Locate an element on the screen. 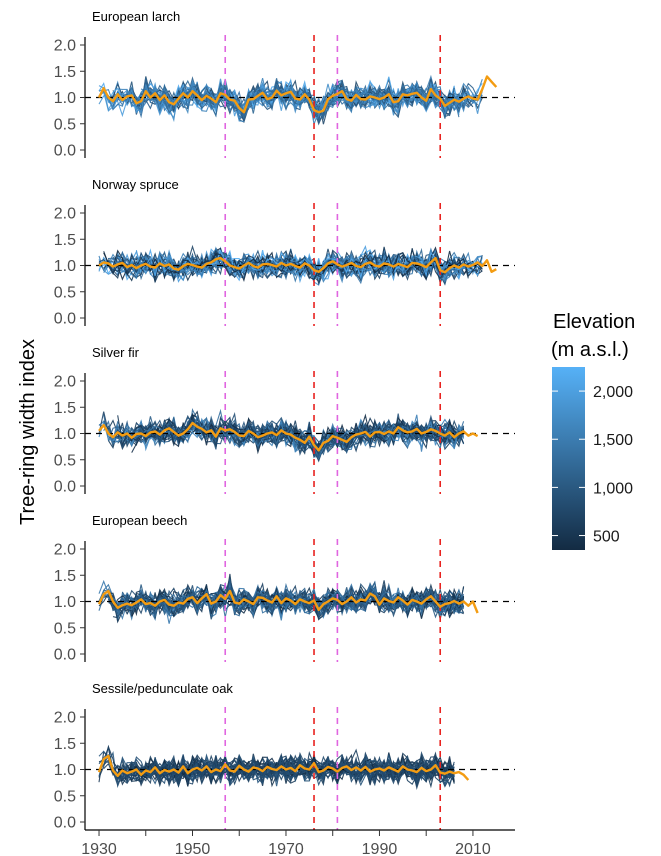 The height and width of the screenshot is (856, 661). panel-title: Sessile/pedunculate oak is located at coordinates (162, 688).